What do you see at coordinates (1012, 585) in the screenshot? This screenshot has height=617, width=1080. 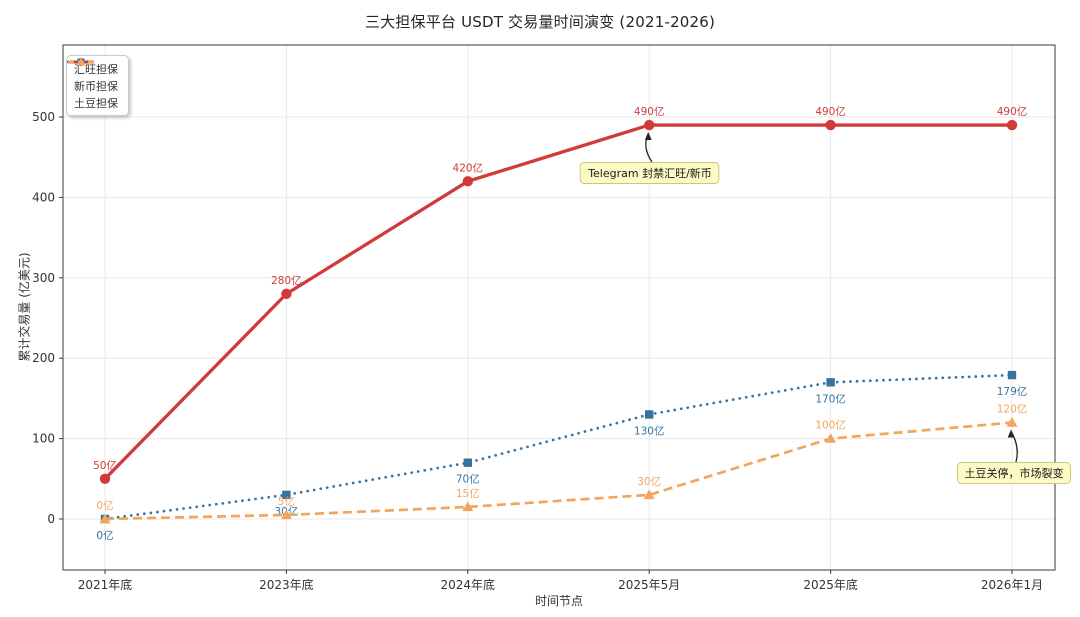 I see `x-tick-label: 2026年1月` at bounding box center [1012, 585].